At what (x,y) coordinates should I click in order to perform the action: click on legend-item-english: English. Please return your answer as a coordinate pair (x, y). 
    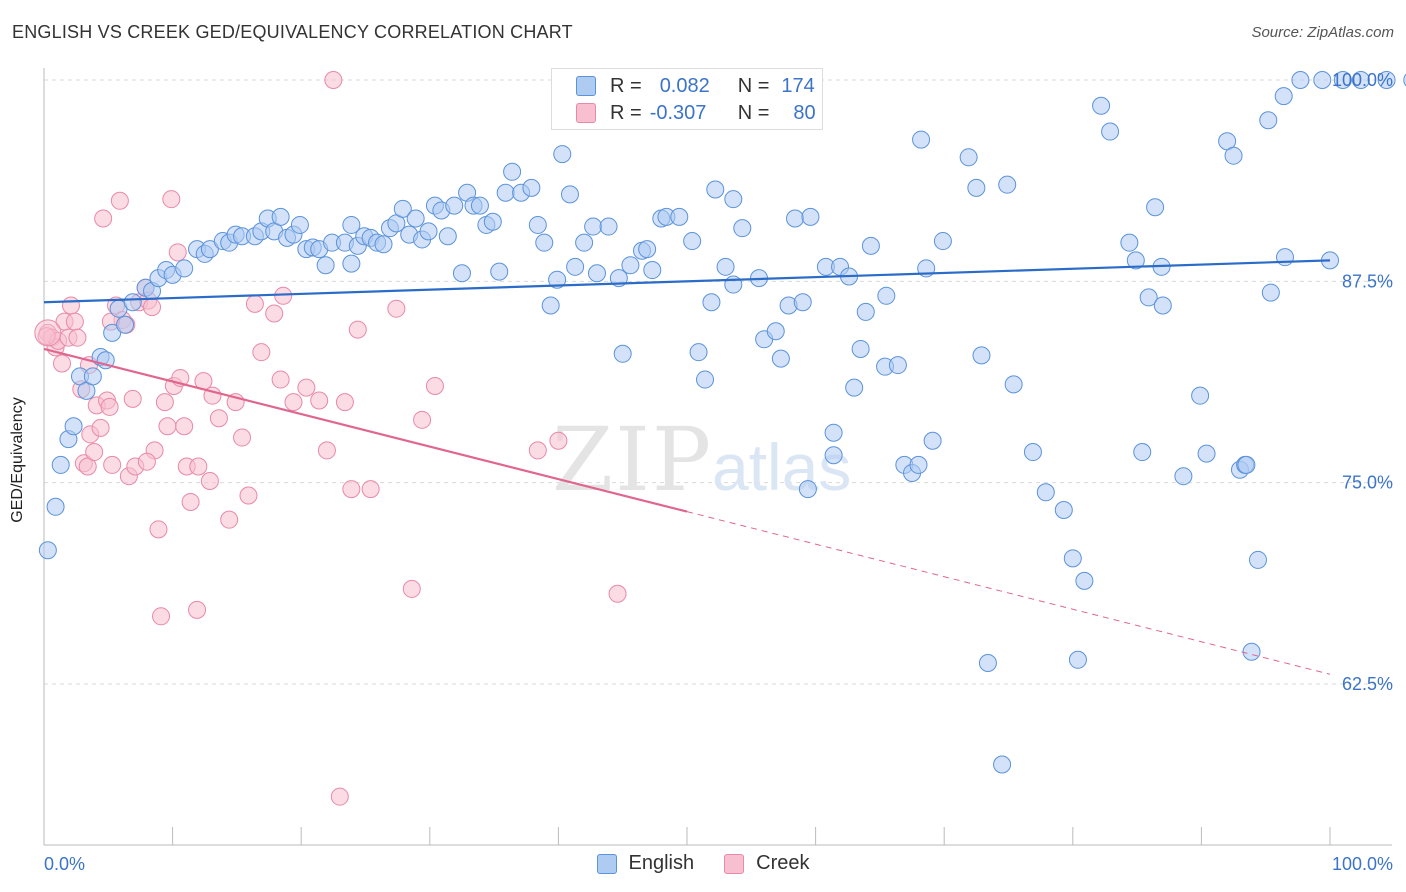
    Looking at the image, I should click on (645, 863).